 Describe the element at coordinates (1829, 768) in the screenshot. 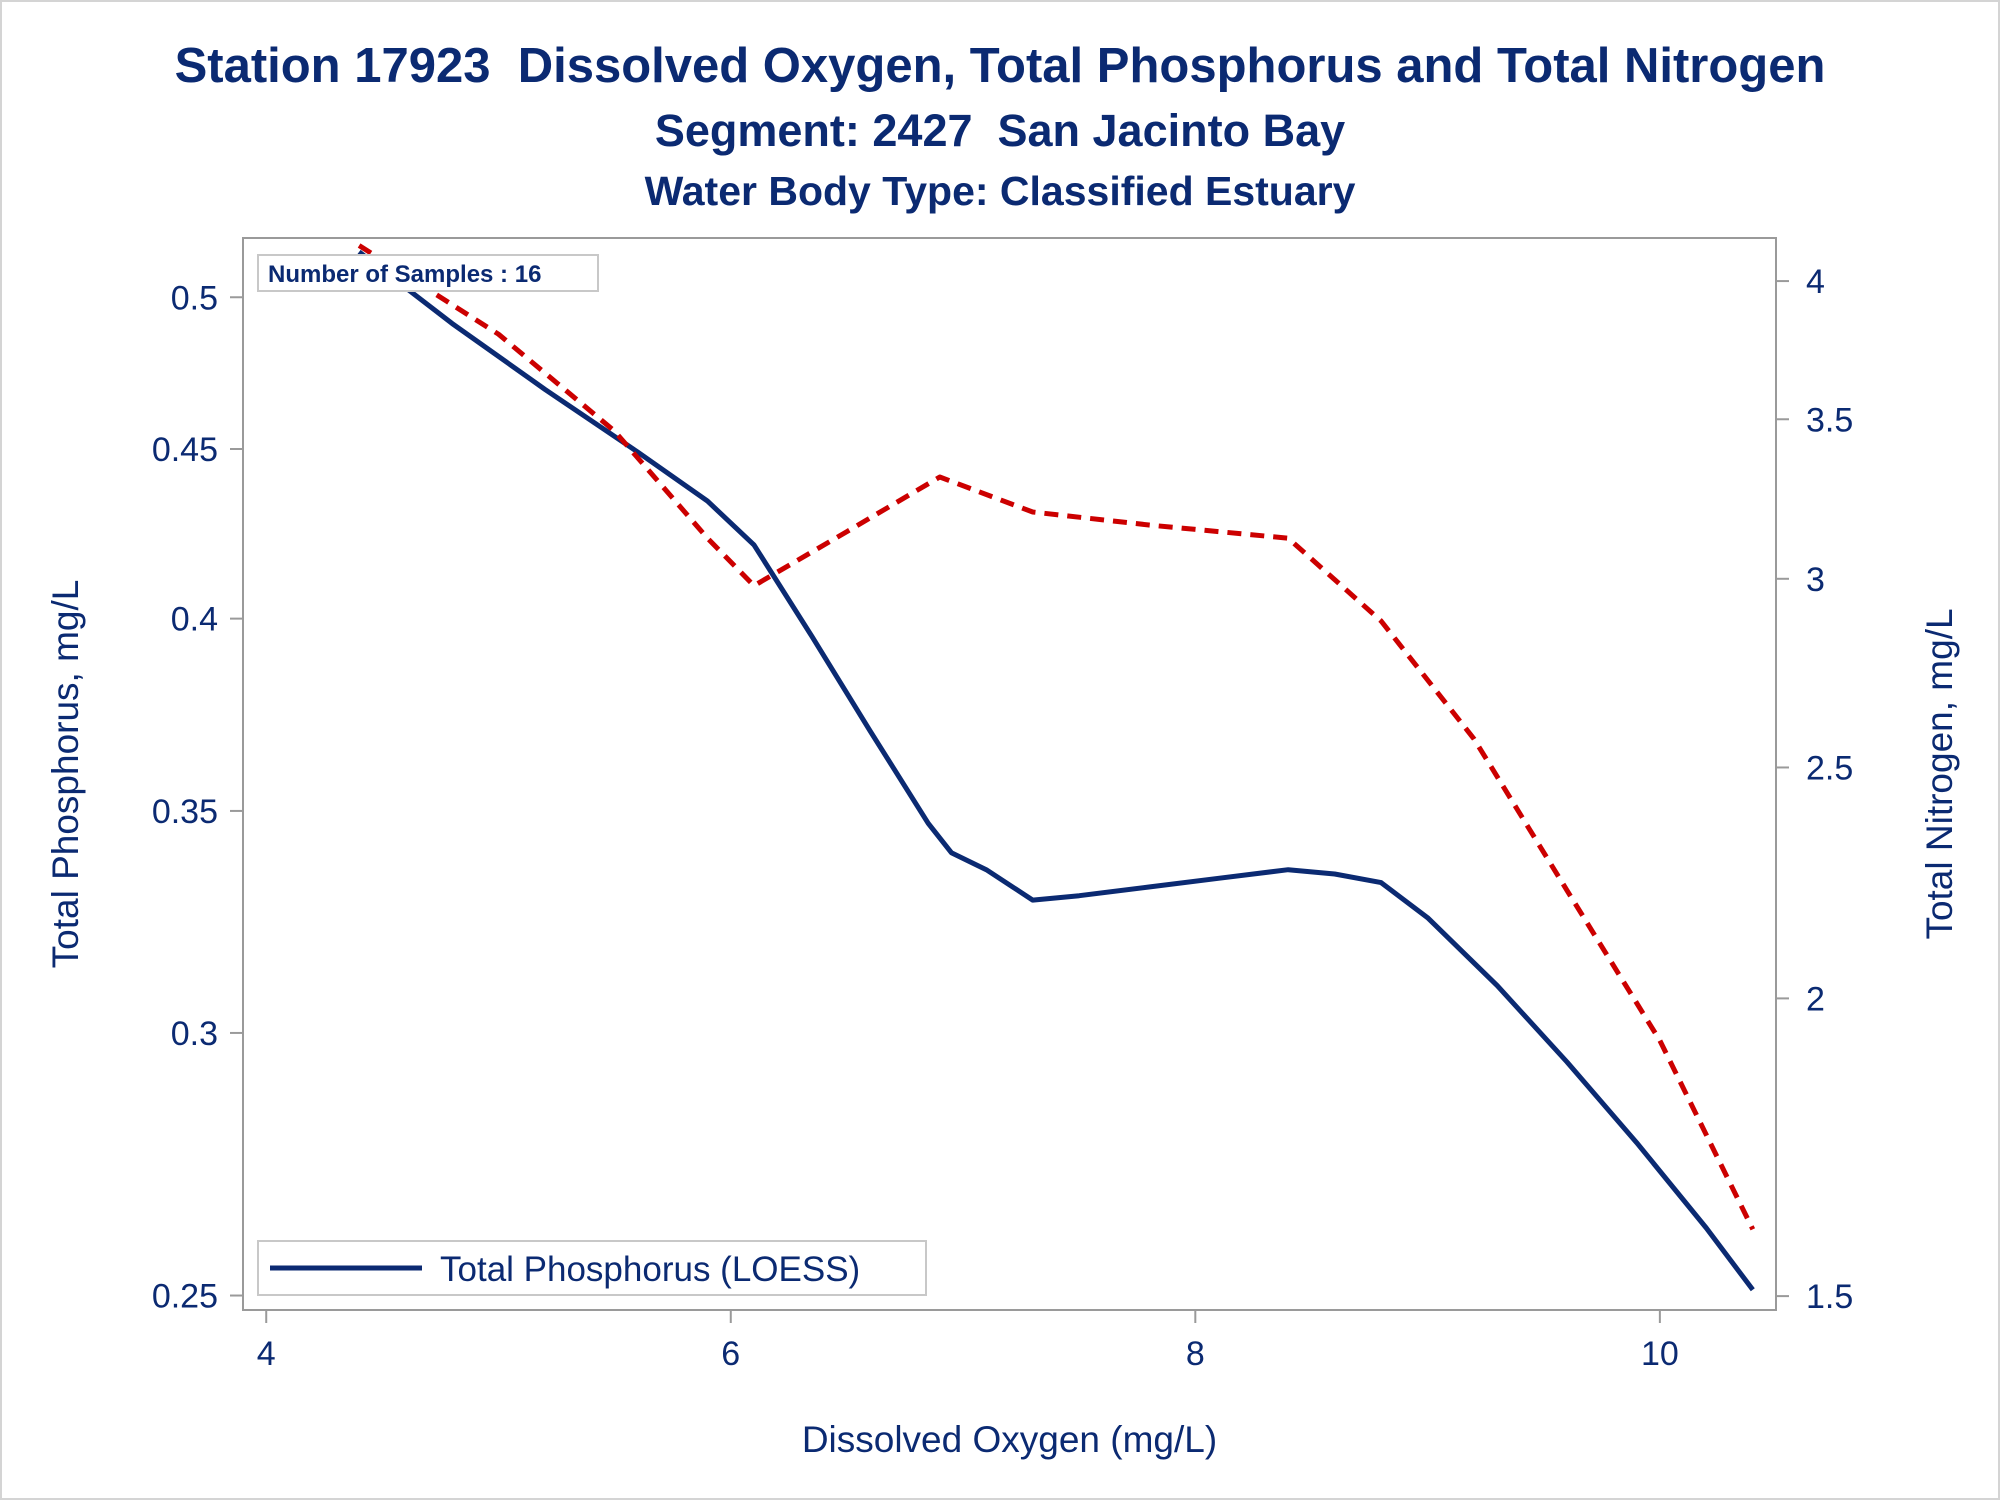

I see `y2-tick-label-2.5: 2.5` at that location.